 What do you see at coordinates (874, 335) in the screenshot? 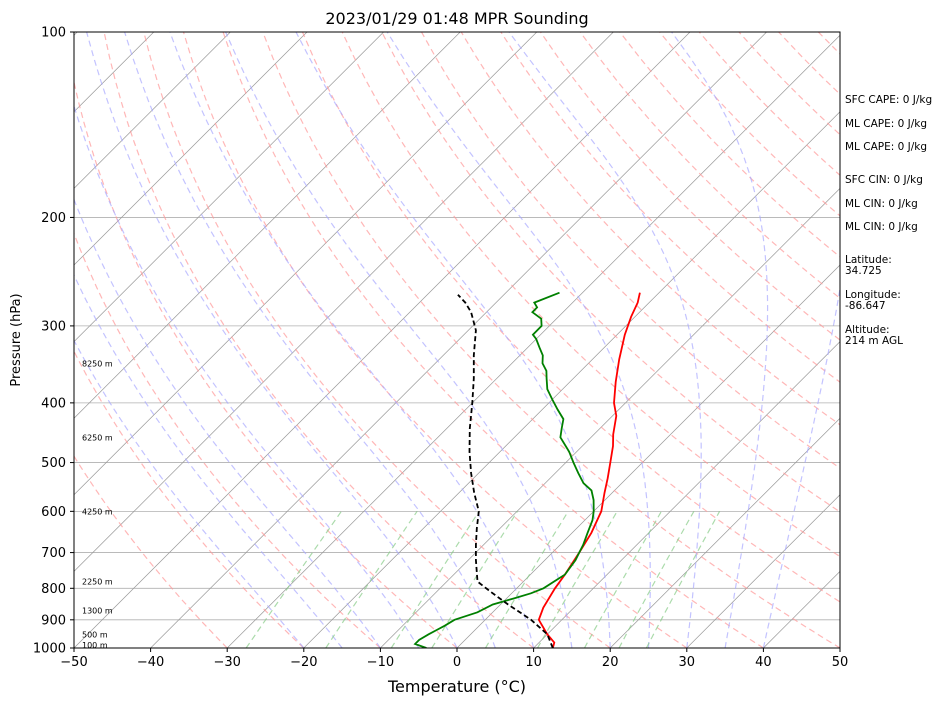
I see `info-line: Altitude: 214 m AGL` at bounding box center [874, 335].